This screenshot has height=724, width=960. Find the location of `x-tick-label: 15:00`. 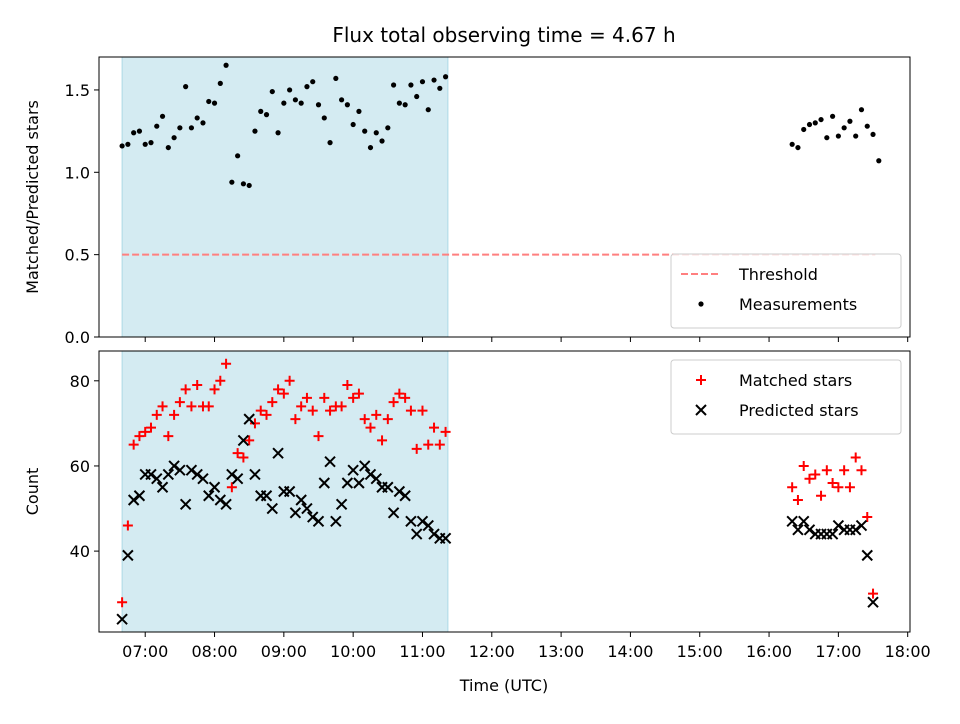

x-tick-label: 15:00 is located at coordinates (700, 651).